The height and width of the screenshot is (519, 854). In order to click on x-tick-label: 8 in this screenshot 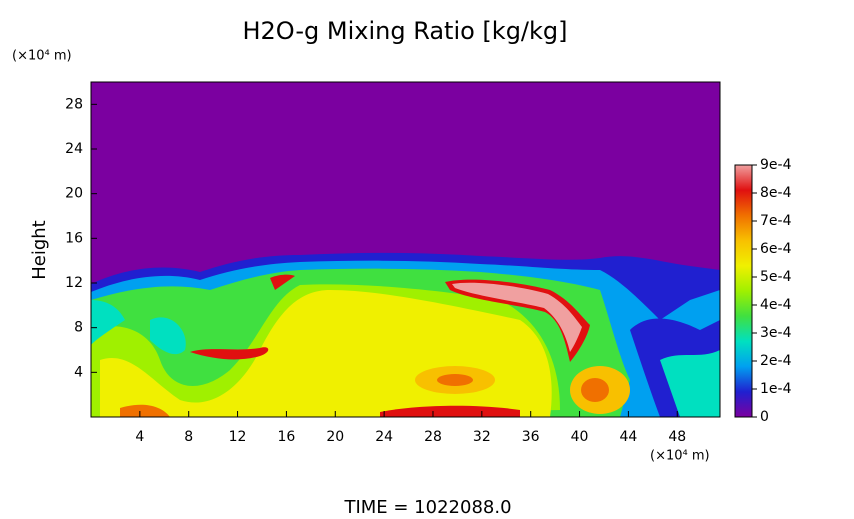, I will do `click(188, 437)`.